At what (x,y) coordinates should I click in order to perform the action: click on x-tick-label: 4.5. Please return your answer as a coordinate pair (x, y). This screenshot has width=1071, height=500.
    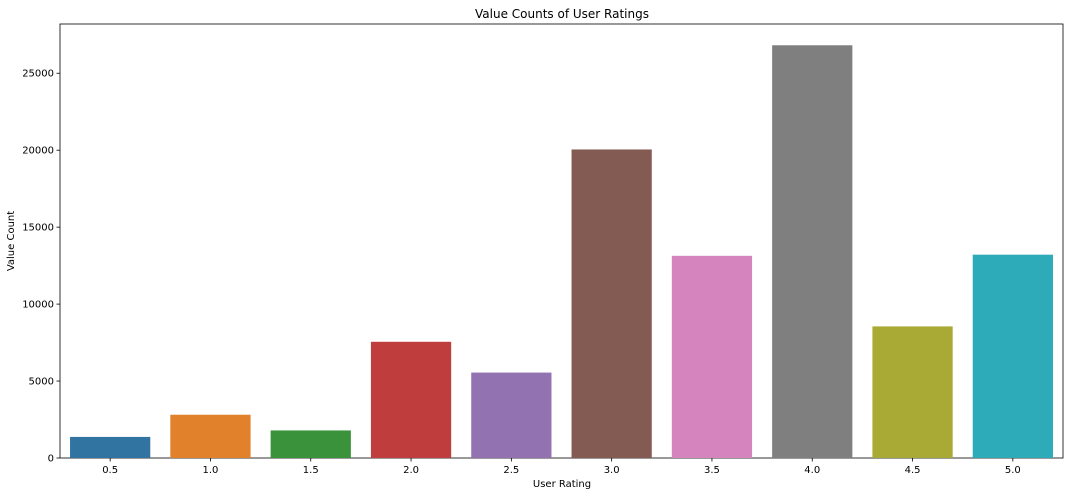
    Looking at the image, I should click on (913, 470).